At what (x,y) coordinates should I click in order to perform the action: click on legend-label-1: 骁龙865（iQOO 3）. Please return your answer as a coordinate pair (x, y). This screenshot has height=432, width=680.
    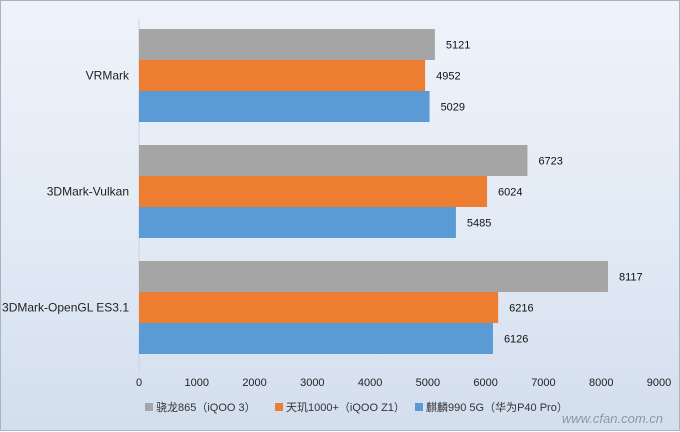
    Looking at the image, I should click on (206, 407).